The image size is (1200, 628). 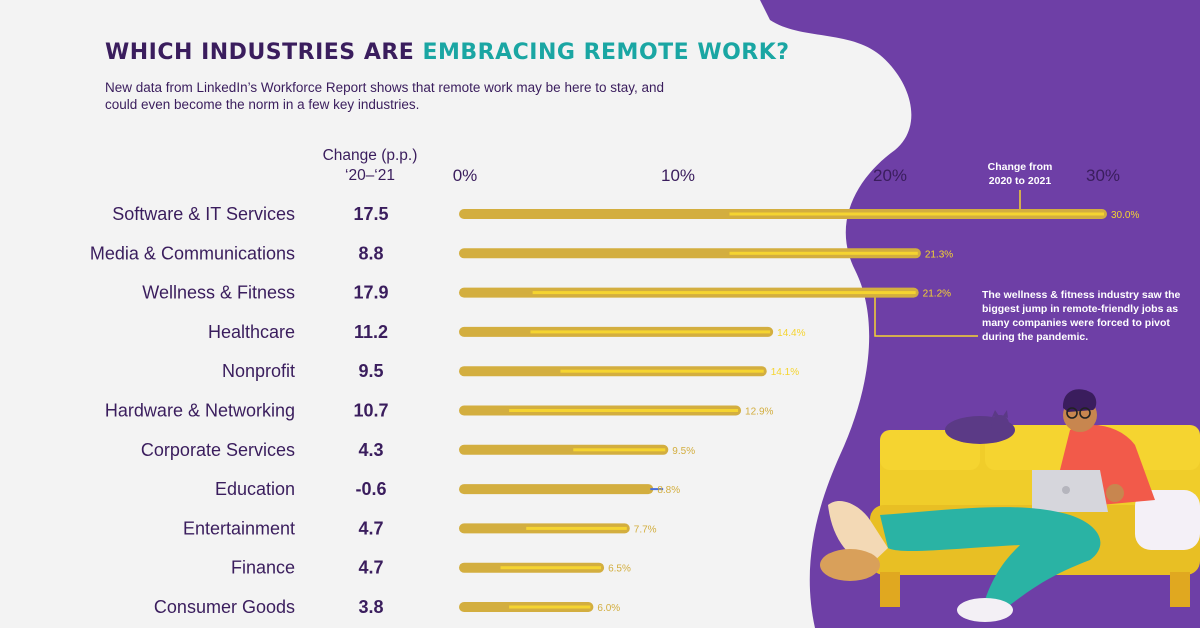 I want to click on change-value-label: 17.5, so click(x=370, y=214).